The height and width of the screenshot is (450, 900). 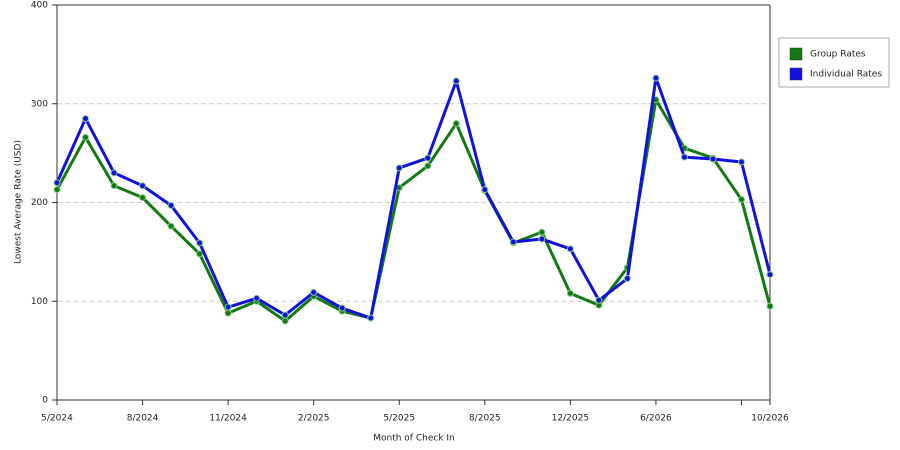 I want to click on y-tick-label: 100, so click(x=39, y=302).